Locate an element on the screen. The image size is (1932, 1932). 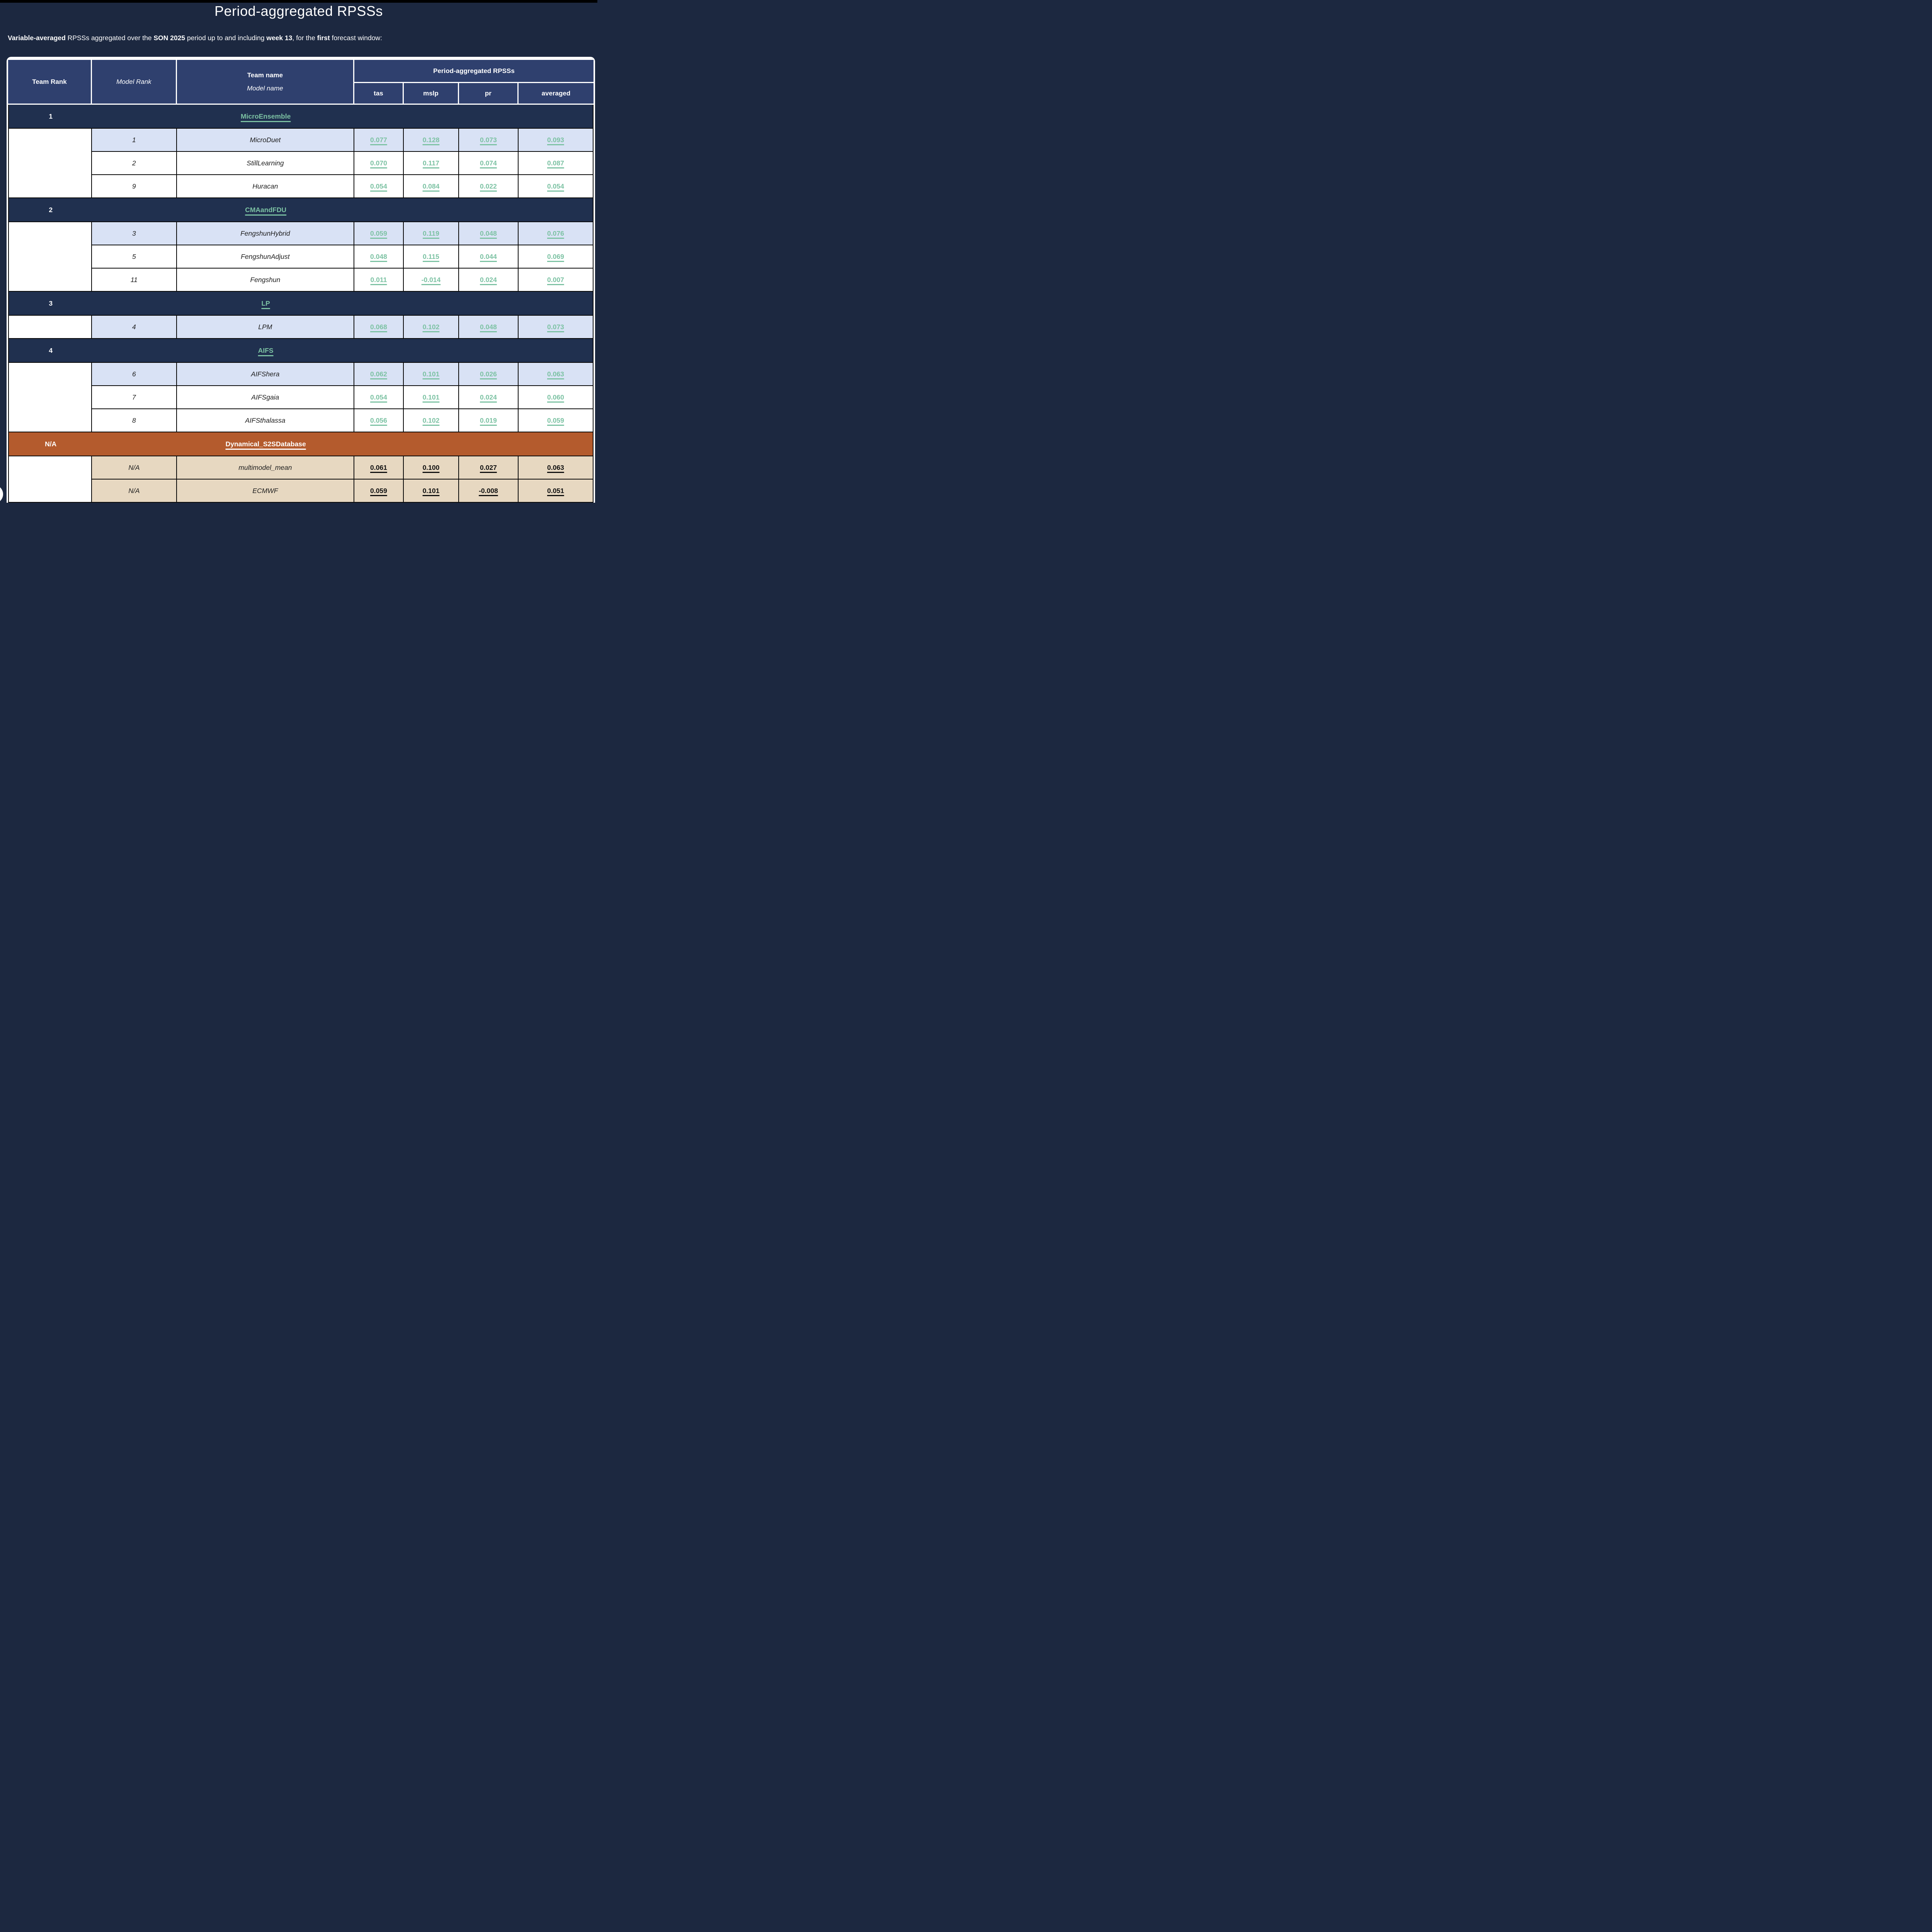
rpss-value-cell: 0.019 is located at coordinates (489, 421).